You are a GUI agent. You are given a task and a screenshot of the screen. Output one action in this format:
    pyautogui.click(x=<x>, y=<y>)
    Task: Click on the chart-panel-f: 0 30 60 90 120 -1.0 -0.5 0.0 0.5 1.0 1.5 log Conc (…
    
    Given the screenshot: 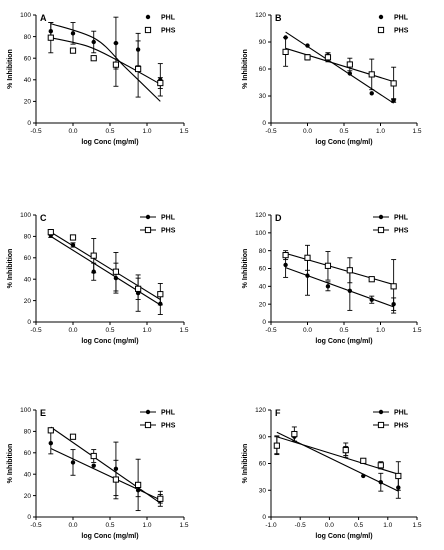 What is the action you would take?
    pyautogui.click(x=332, y=473)
    